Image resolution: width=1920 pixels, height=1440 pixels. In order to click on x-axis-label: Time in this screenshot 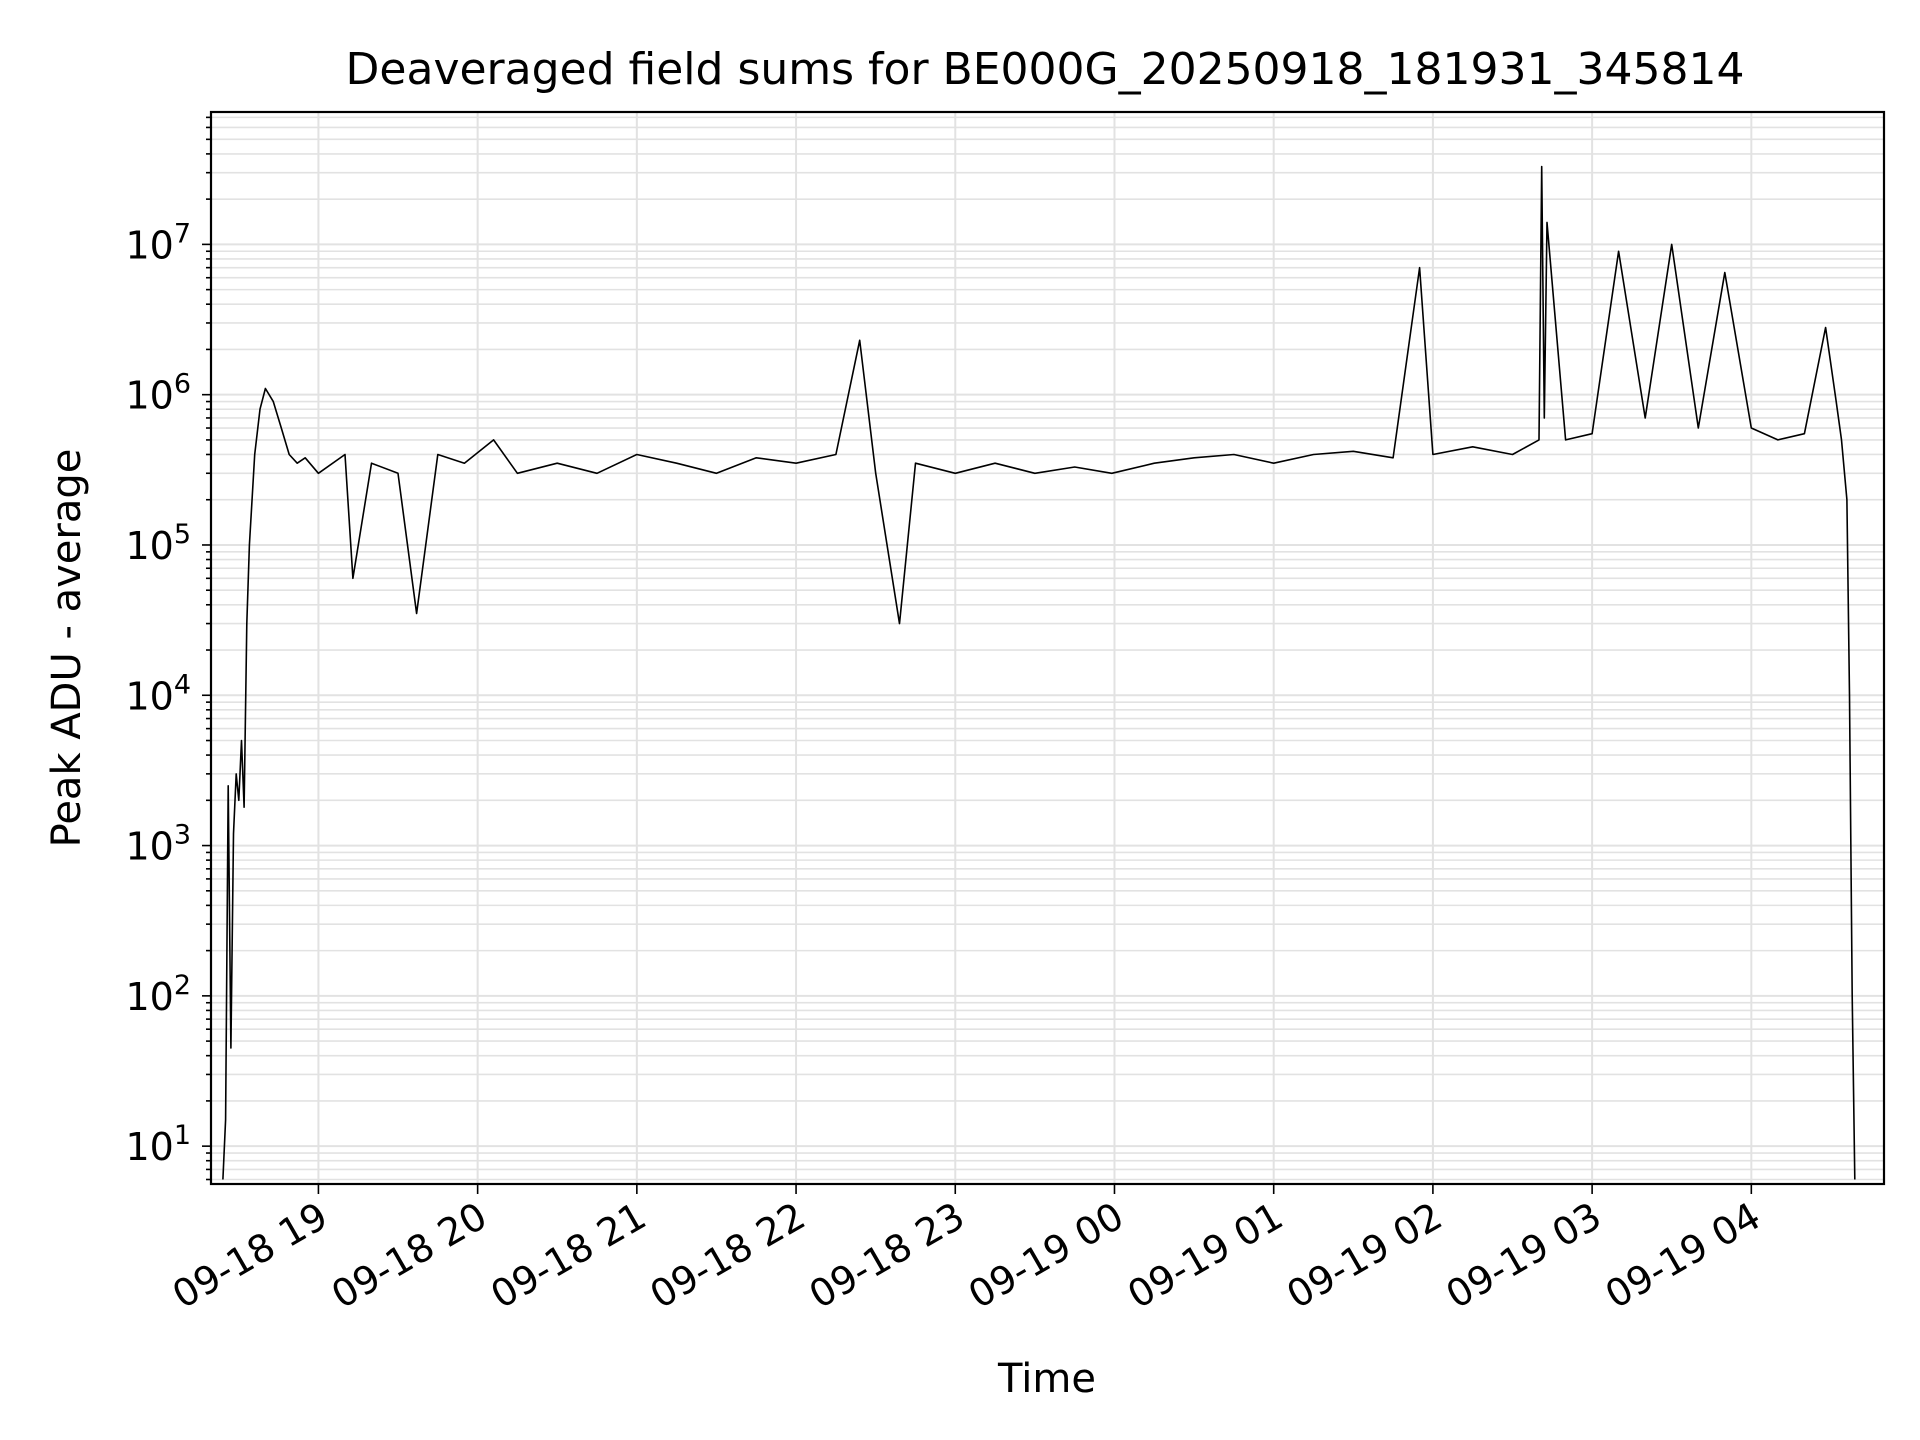, I will do `click(1046, 1379)`.